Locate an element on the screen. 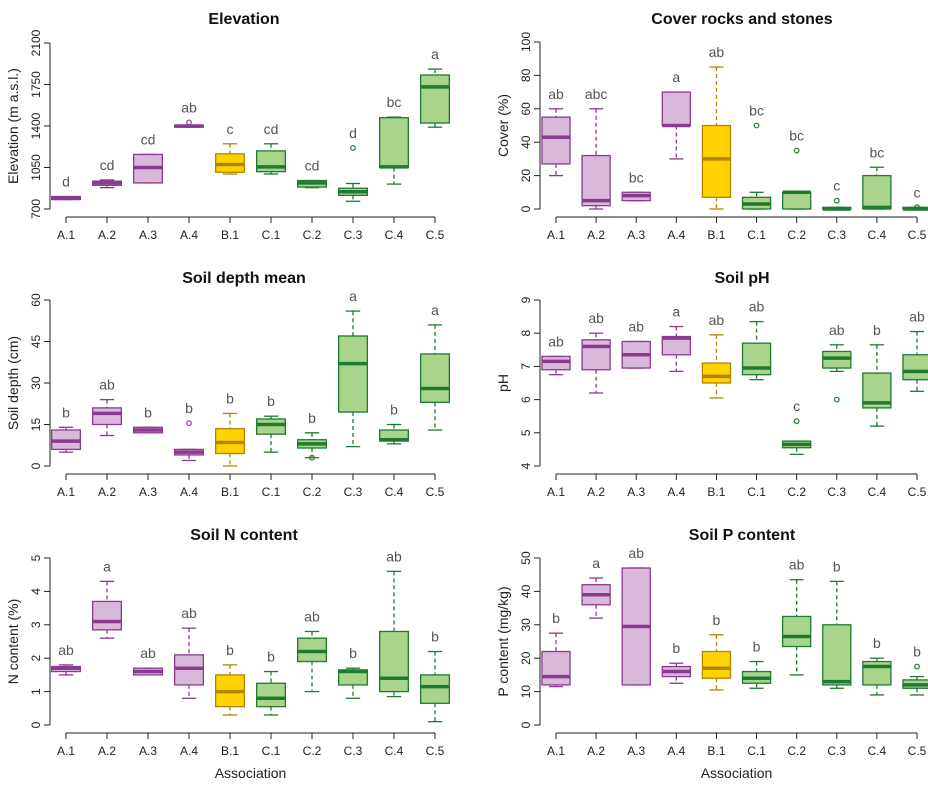 Image resolution: width=928 pixels, height=787 pixels. box-C.3: a is located at coordinates (352, 368).